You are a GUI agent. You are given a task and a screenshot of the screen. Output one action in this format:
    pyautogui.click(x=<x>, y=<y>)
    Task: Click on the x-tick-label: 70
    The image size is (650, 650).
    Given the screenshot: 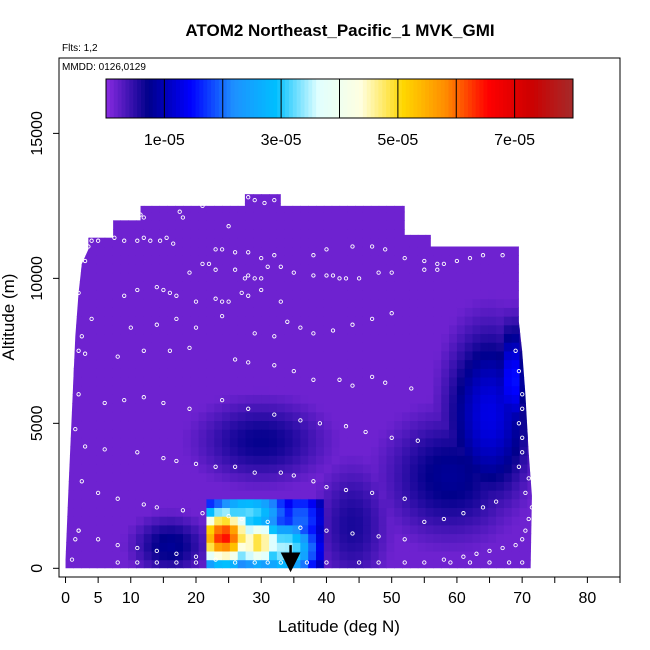 What is the action you would take?
    pyautogui.click(x=522, y=598)
    